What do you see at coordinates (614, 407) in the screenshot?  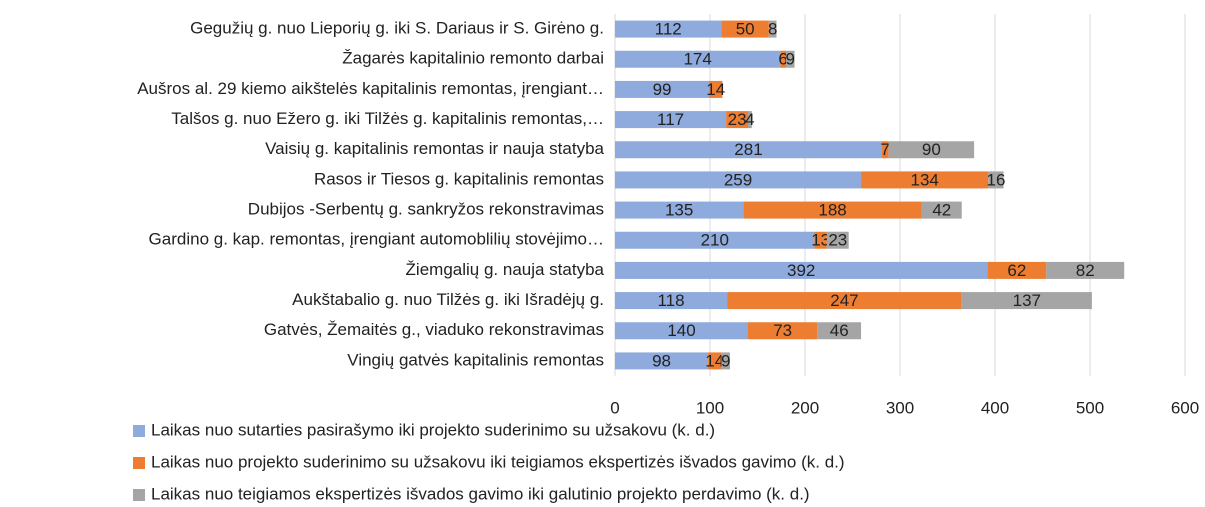 I see `x-tick-label: 0` at bounding box center [614, 407].